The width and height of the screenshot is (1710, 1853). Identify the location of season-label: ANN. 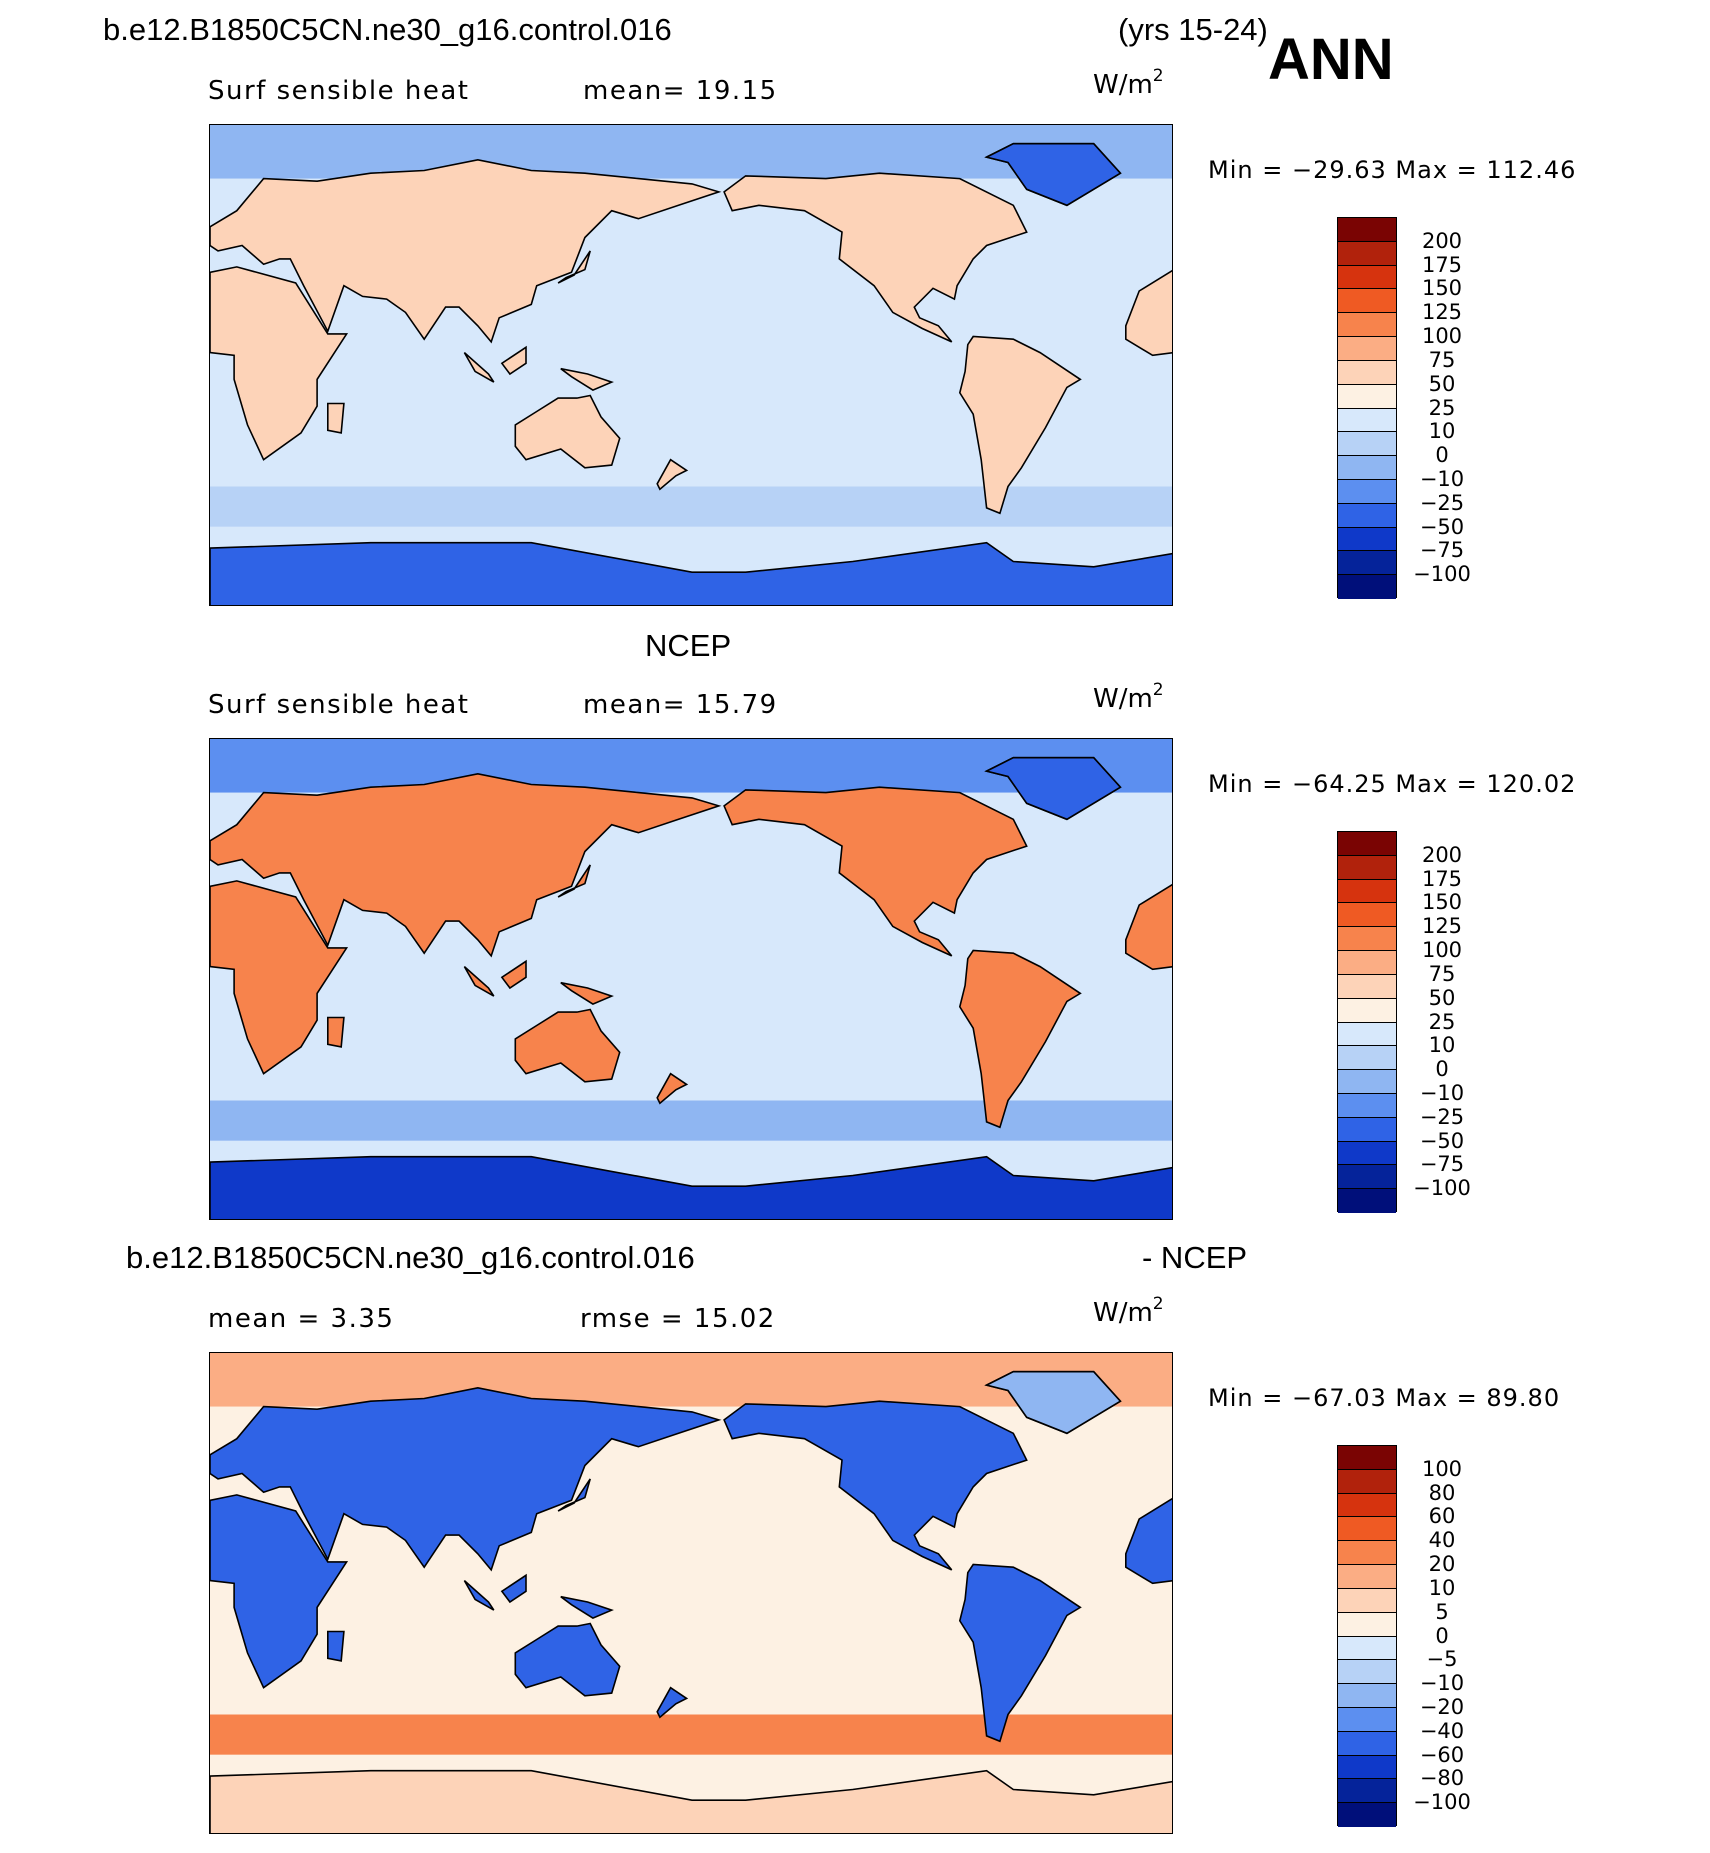
(1331, 59).